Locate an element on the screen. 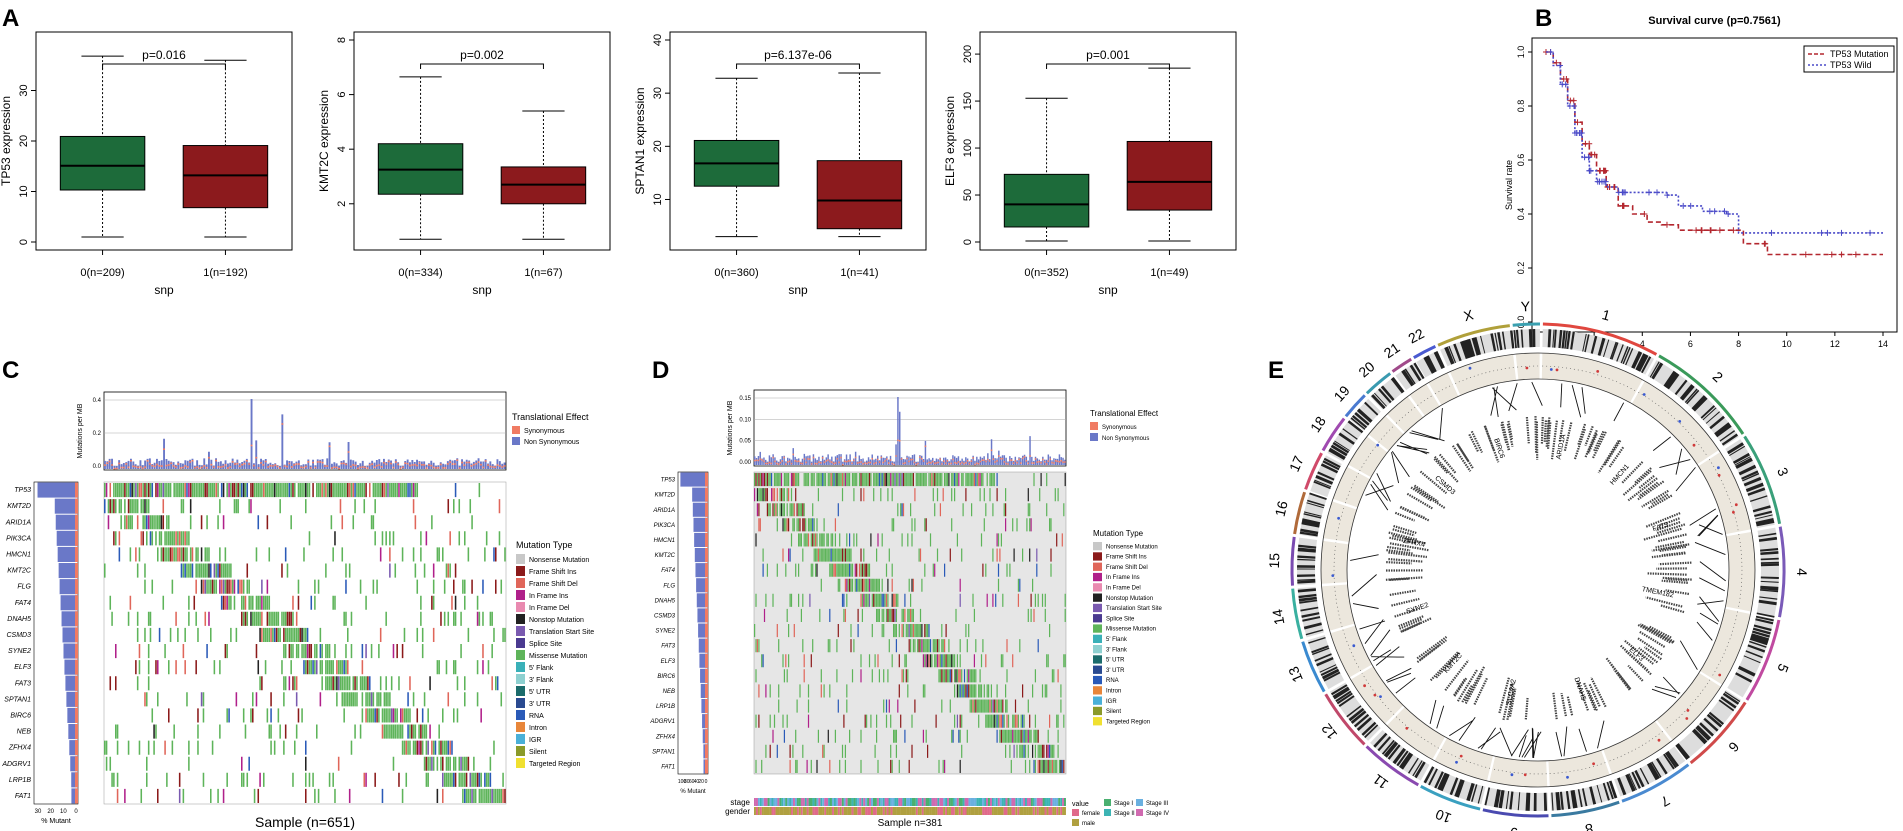  panel_c-gene-label: NEB is located at coordinates (24, 732).